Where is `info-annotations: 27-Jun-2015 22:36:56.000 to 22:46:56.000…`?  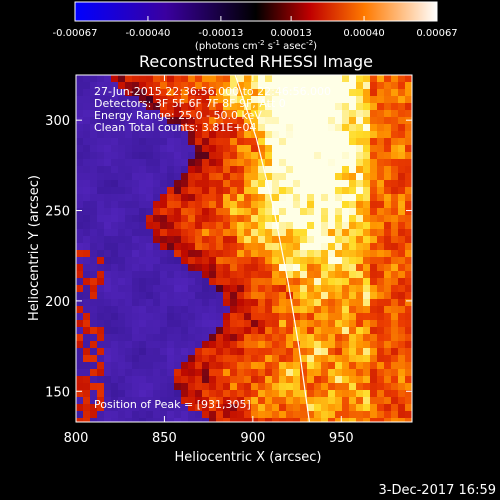
info-annotations: 27-Jun-2015 22:36:56.000 to 22:46:56.000… is located at coordinates (212, 109).